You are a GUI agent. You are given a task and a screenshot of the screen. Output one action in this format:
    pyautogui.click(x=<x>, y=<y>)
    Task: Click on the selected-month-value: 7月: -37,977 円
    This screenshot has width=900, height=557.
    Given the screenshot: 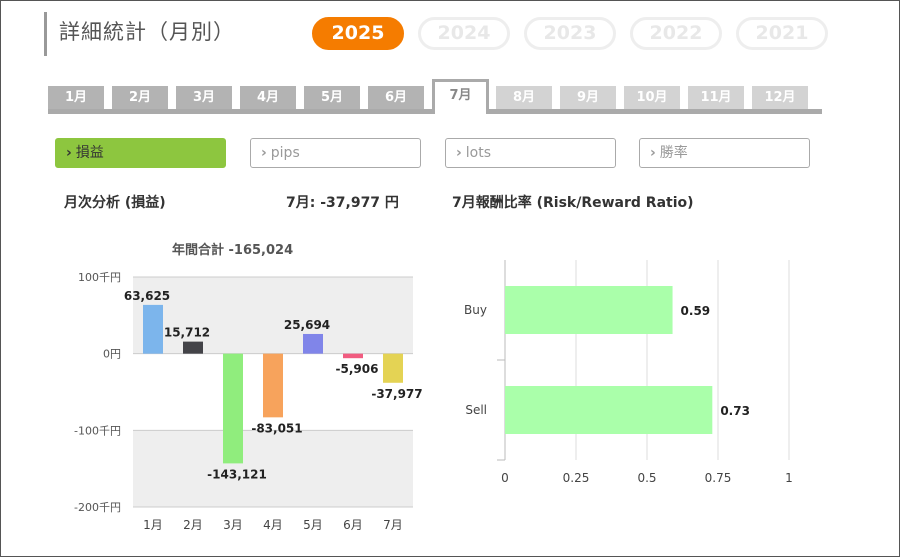 What is the action you would take?
    pyautogui.click(x=342, y=203)
    